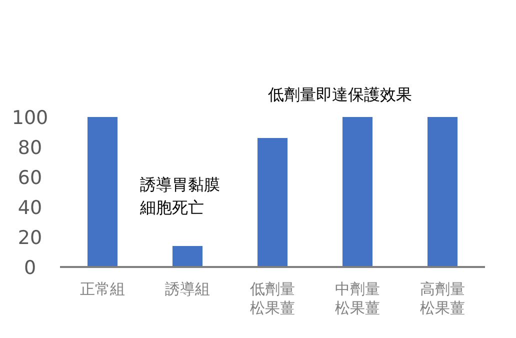 Image resolution: width=516 pixels, height=338 pixels. What do you see at coordinates (30, 148) in the screenshot?
I see `y-tick-label: 80` at bounding box center [30, 148].